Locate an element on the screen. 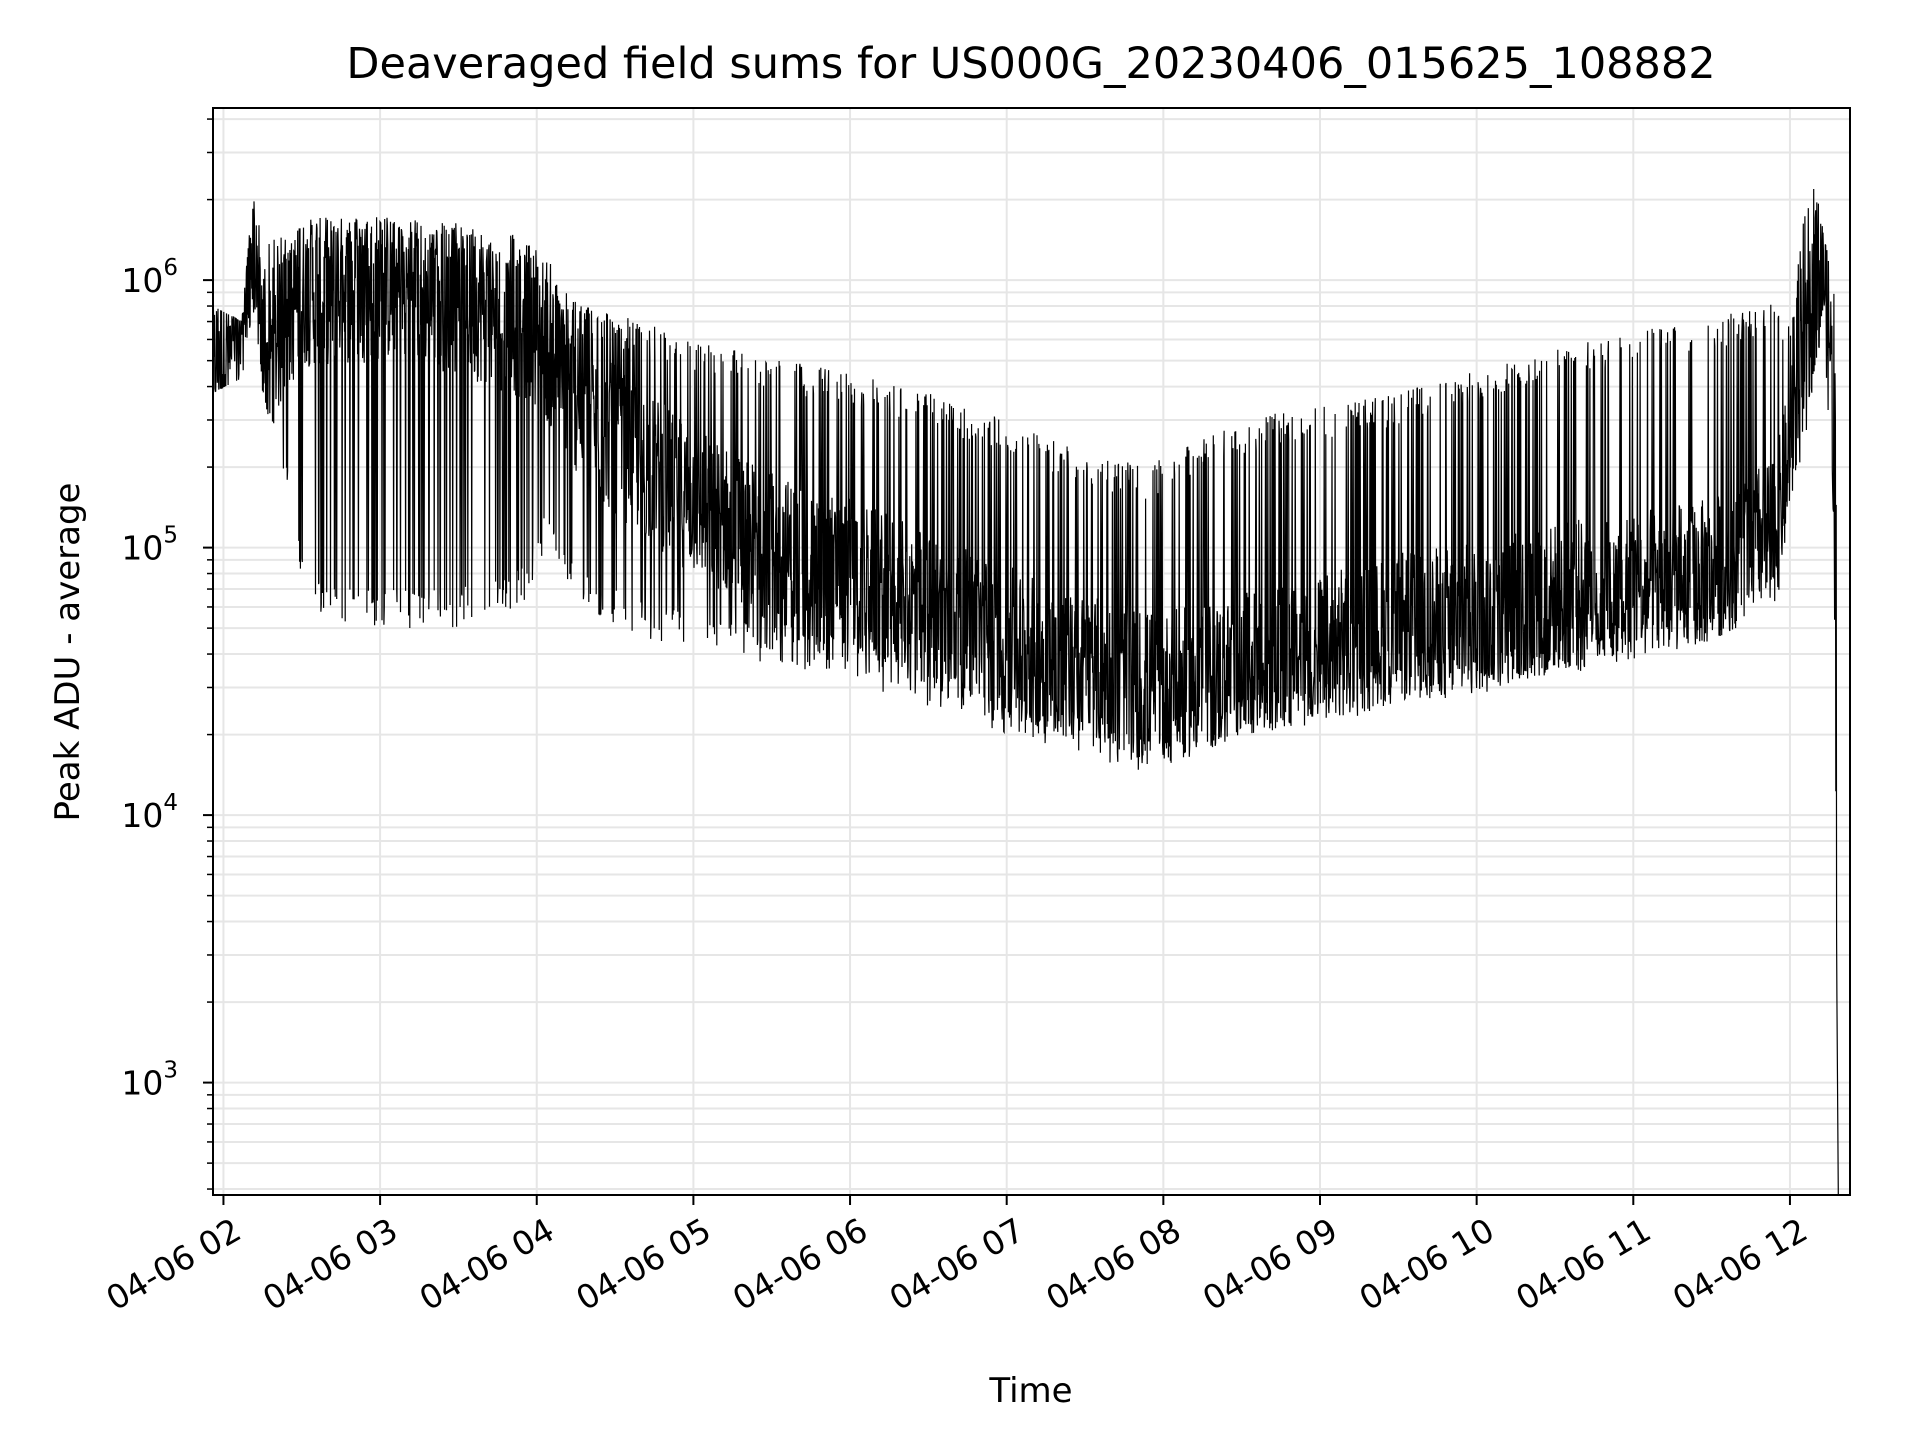  y-axis-label: Peak ADU - average is located at coordinates (68, 652).